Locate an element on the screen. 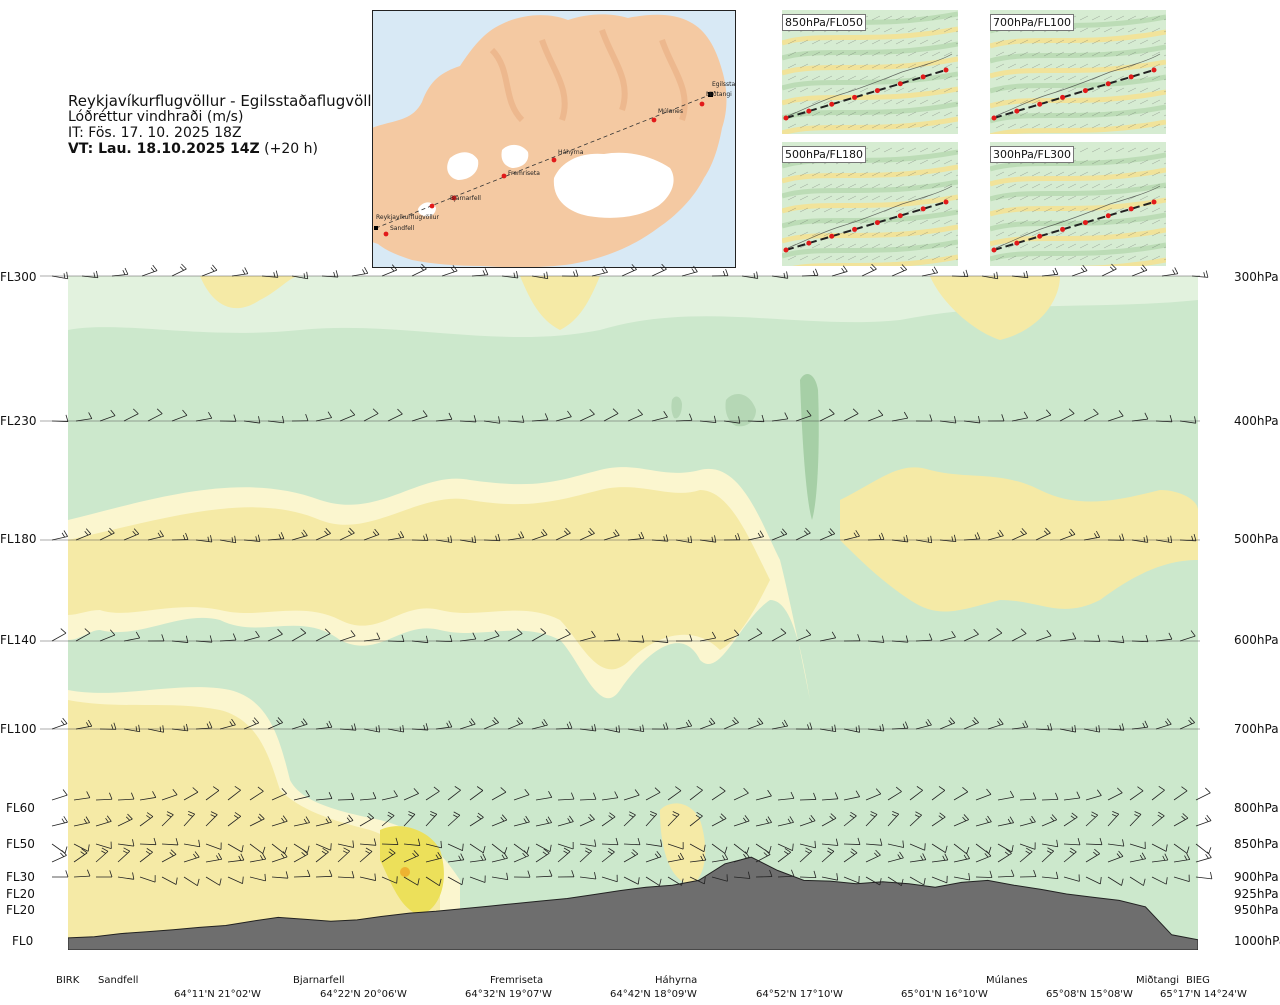 This screenshot has height=1005, width=1280. panel-300-label: 300hPa/FL300 is located at coordinates (1032, 154).